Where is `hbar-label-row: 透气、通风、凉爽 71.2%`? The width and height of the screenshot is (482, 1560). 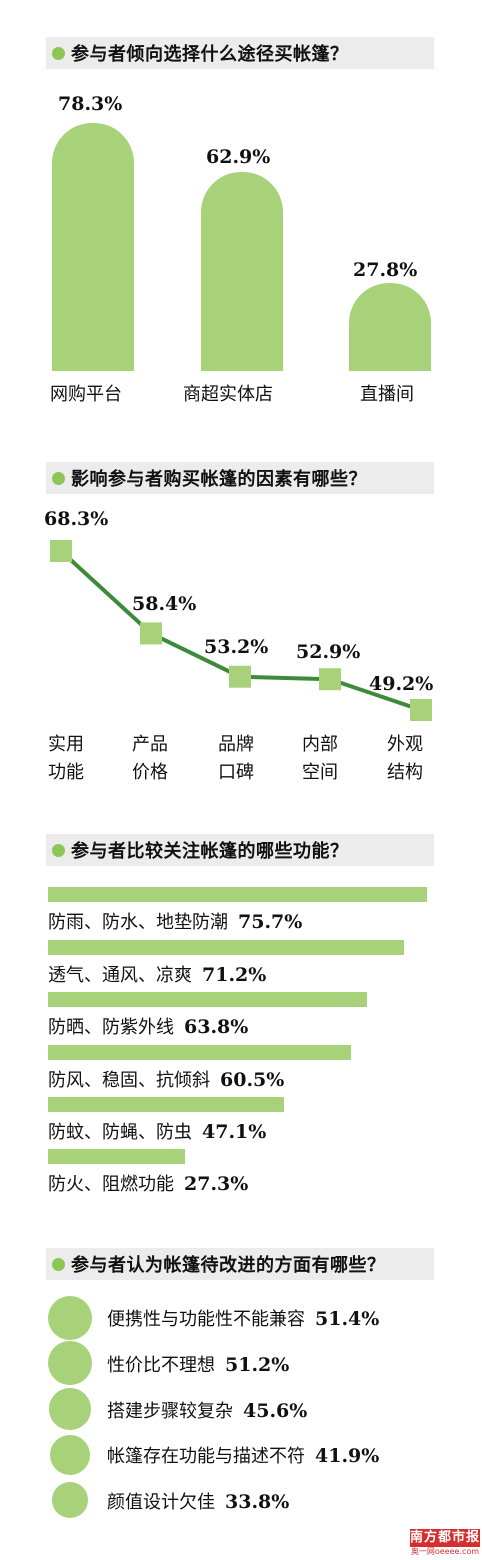 hbar-label-row: 透气、通风、凉爽 71.2% is located at coordinates (157, 974).